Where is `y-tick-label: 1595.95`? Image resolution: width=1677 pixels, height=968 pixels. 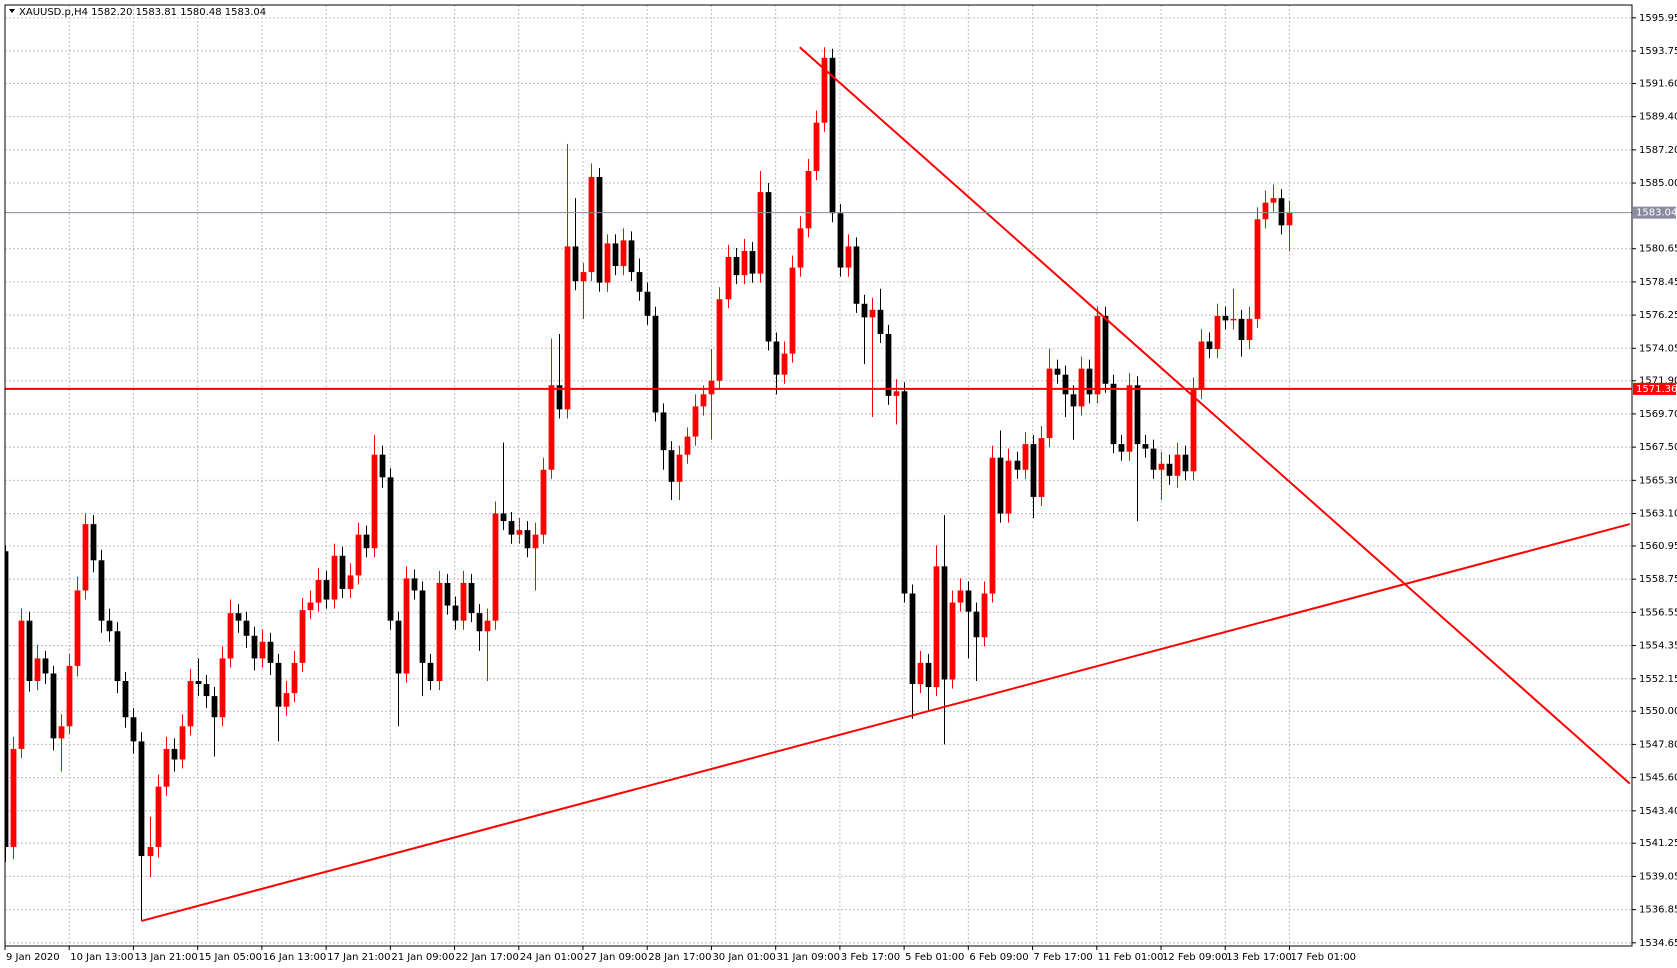 y-tick-label: 1595.95 is located at coordinates (1658, 18).